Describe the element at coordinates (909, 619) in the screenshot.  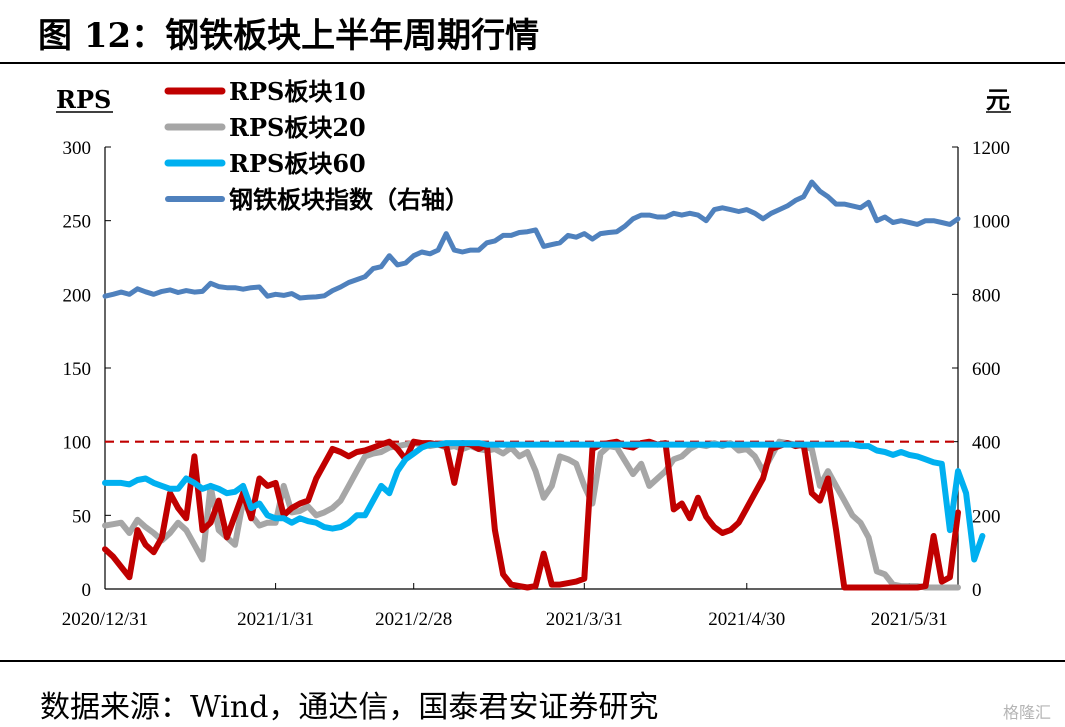
I see `x-tick-label: 2021/5/31` at that location.